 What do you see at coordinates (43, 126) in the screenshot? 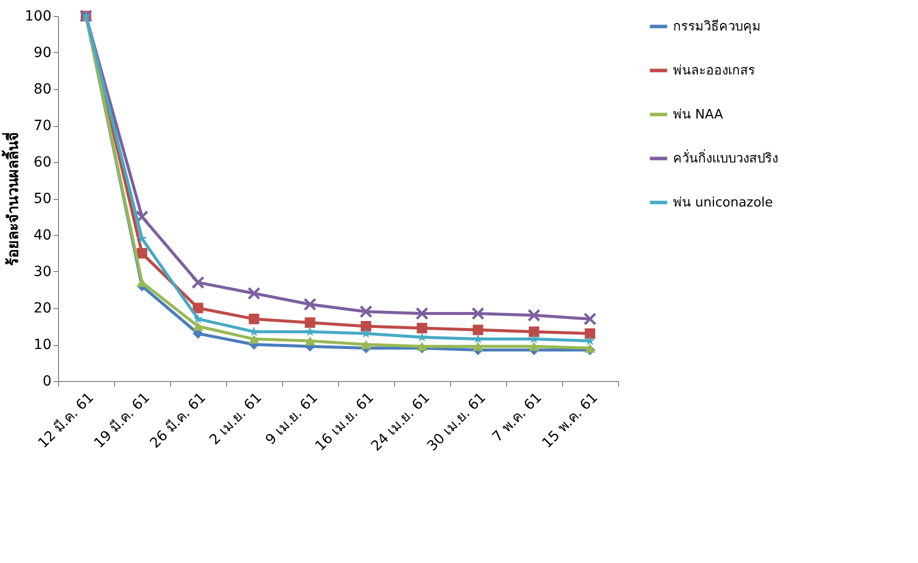
I see `y-tick-label: 70` at bounding box center [43, 126].